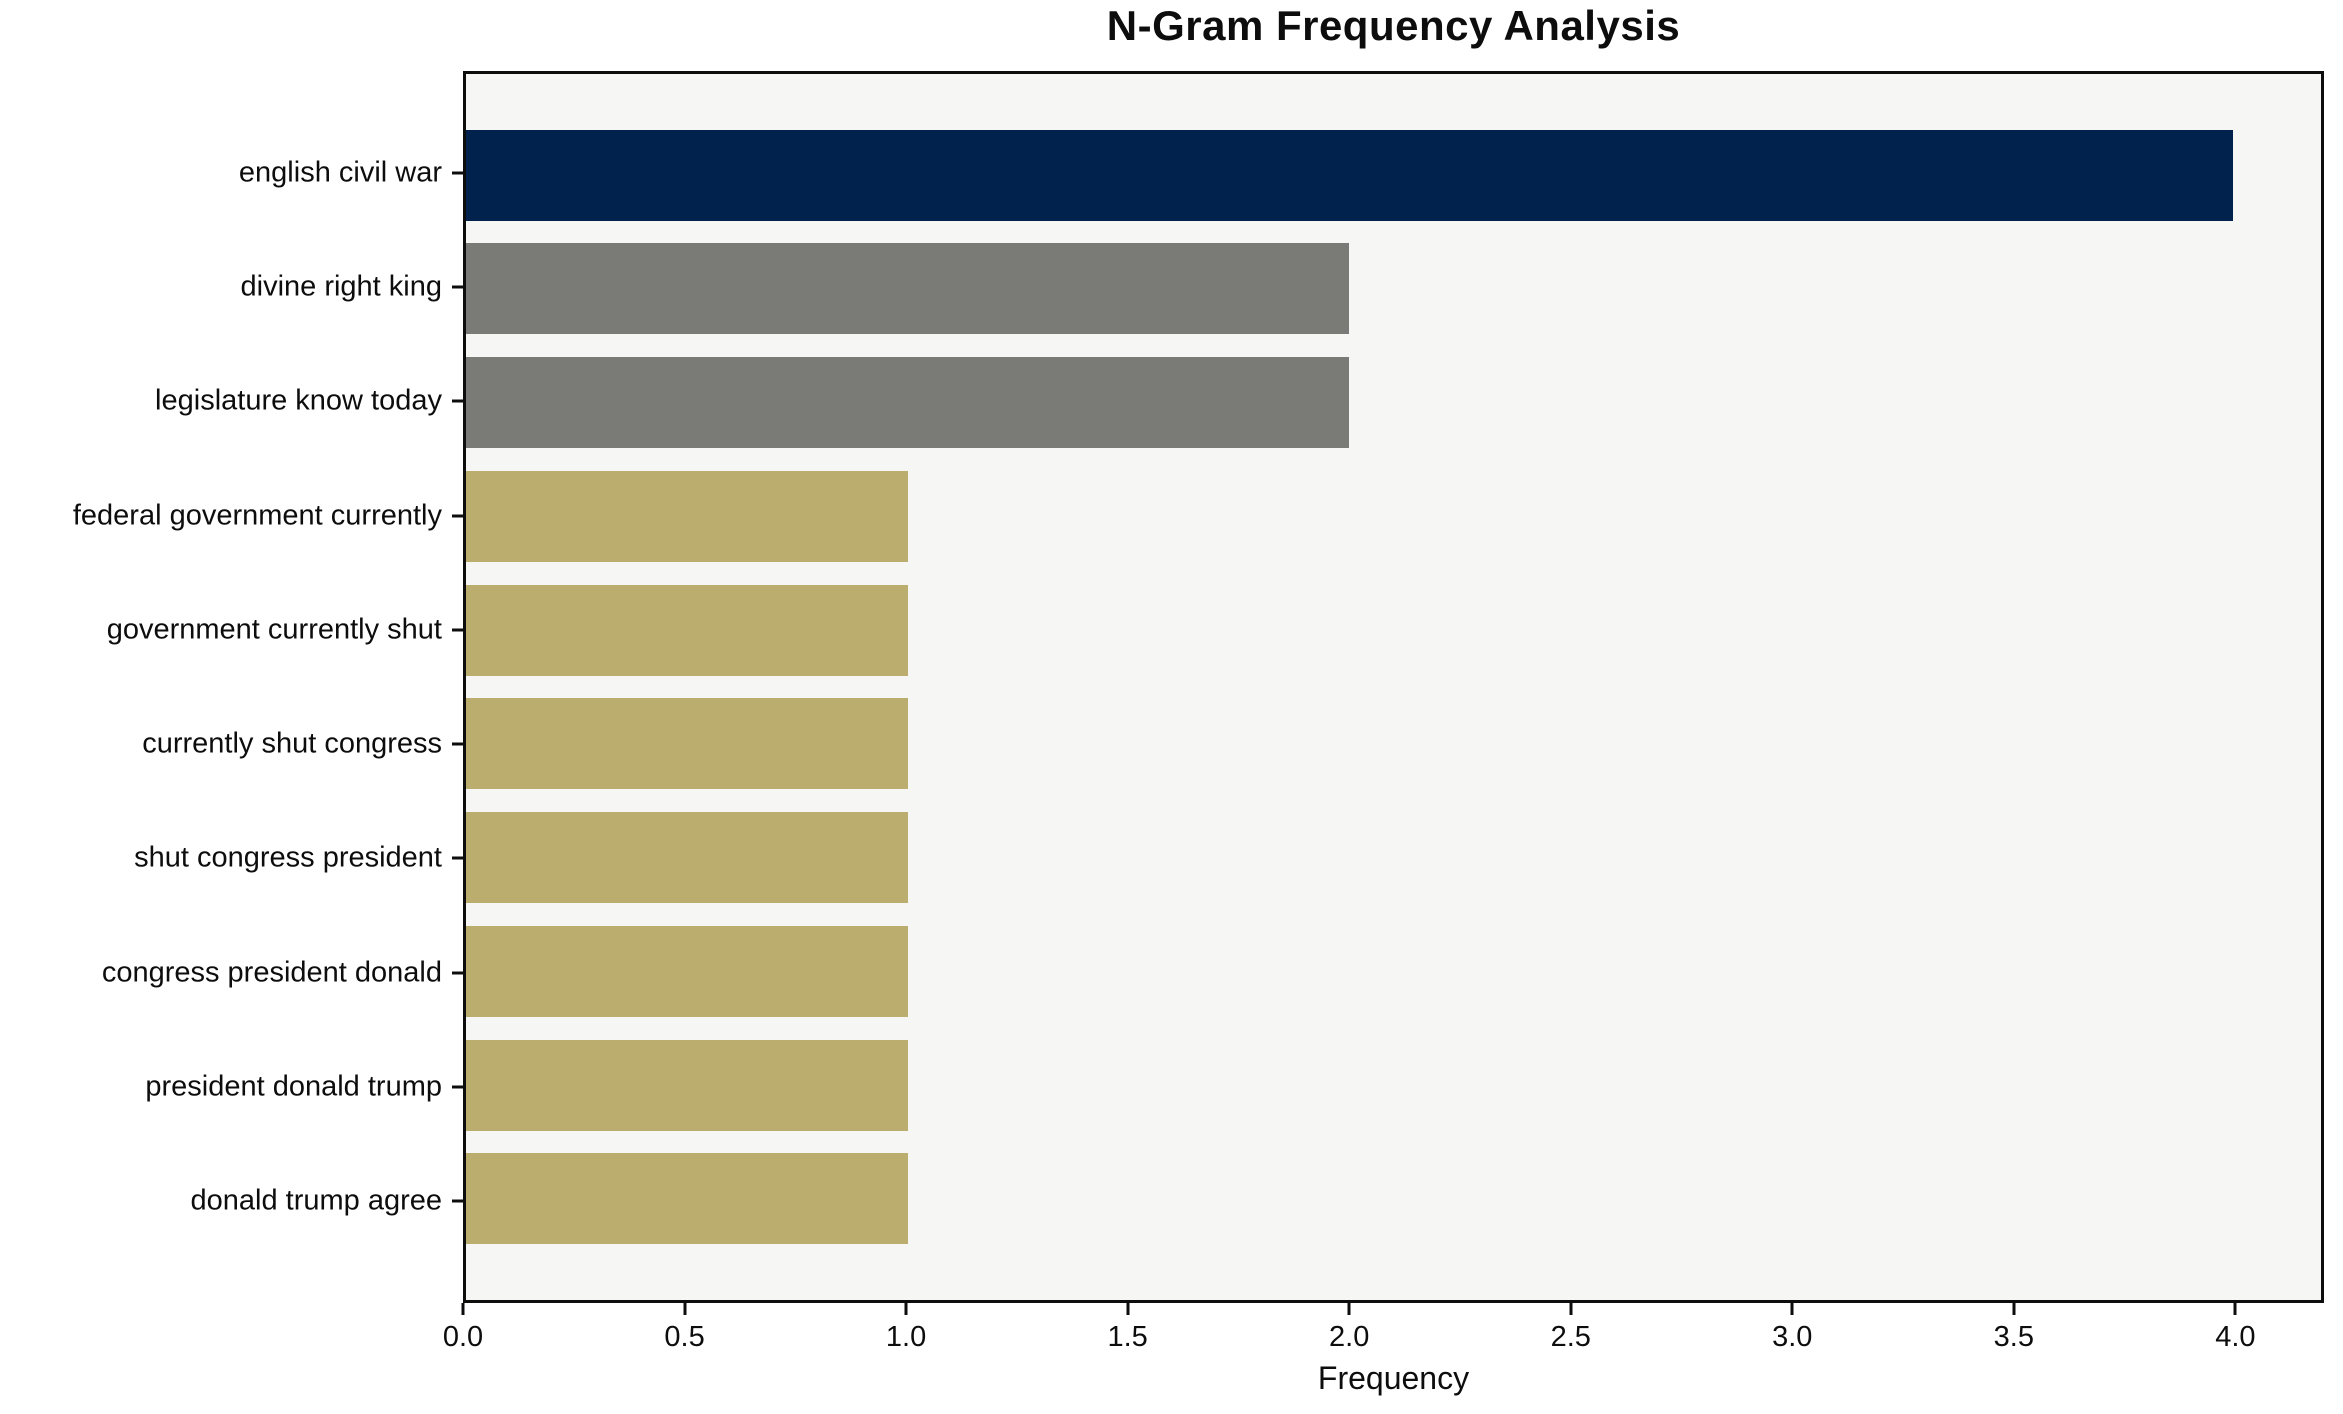 This screenshot has width=2343, height=1414. I want to click on y-label-row: shut congress president, so click(231, 858).